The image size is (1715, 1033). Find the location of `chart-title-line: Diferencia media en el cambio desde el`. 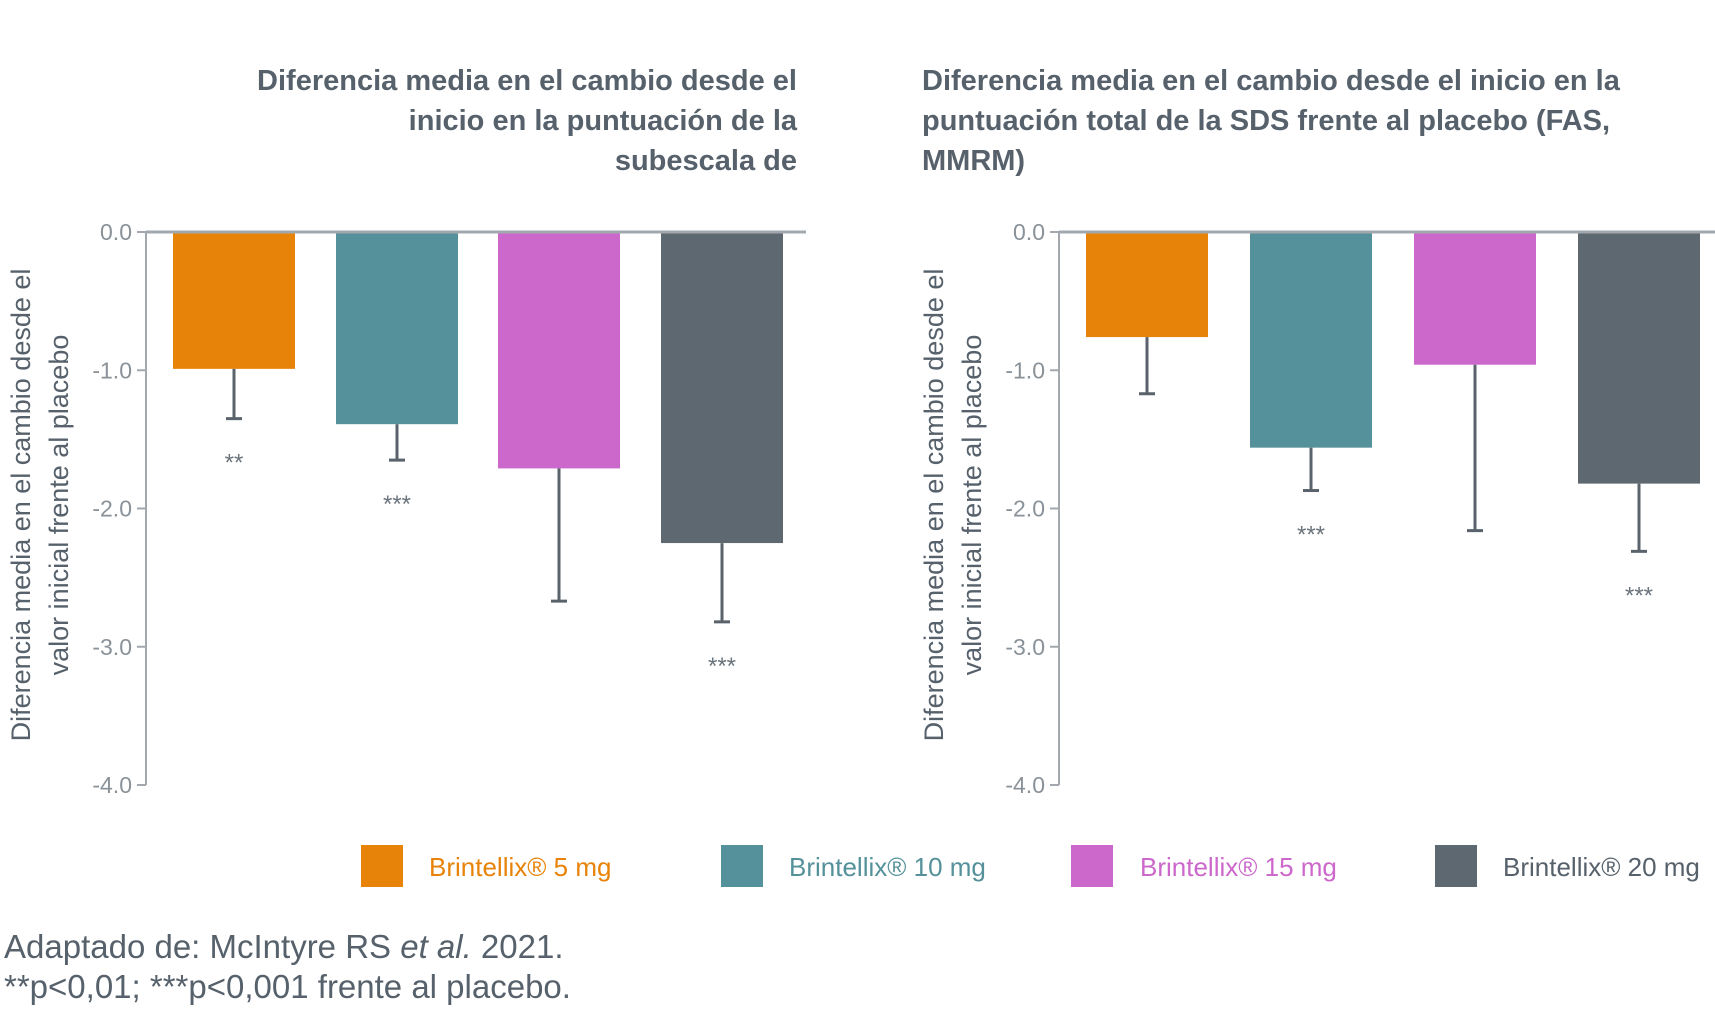

chart-title-line: Diferencia media en el cambio desde el is located at coordinates (527, 81).